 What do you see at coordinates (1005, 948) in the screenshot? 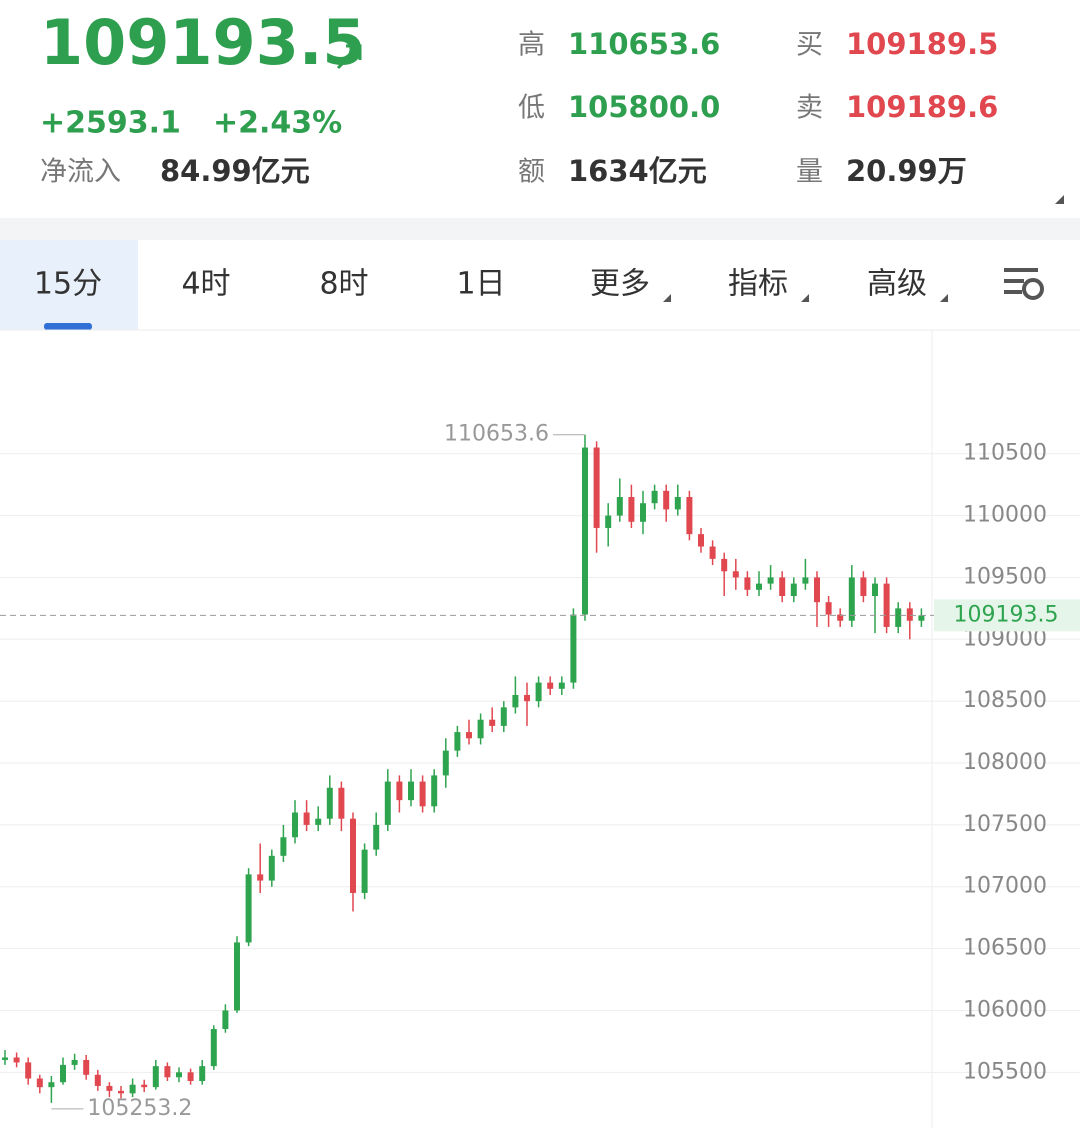
I see `y-tick-label: 106500` at bounding box center [1005, 948].